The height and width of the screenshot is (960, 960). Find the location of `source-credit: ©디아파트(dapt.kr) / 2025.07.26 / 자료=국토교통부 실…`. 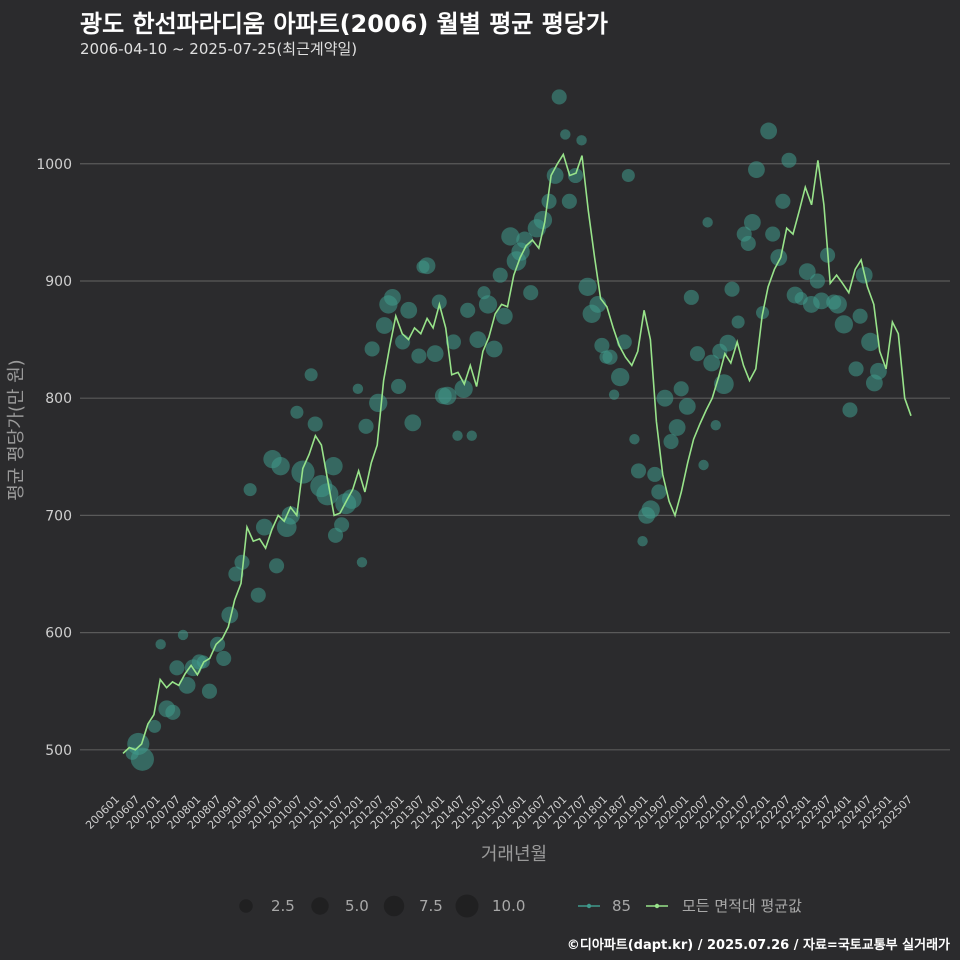

source-credit: ©디아파트(dapt.kr) / 2025.07.26 / 자료=국토교통부 실… is located at coordinates (758, 945).